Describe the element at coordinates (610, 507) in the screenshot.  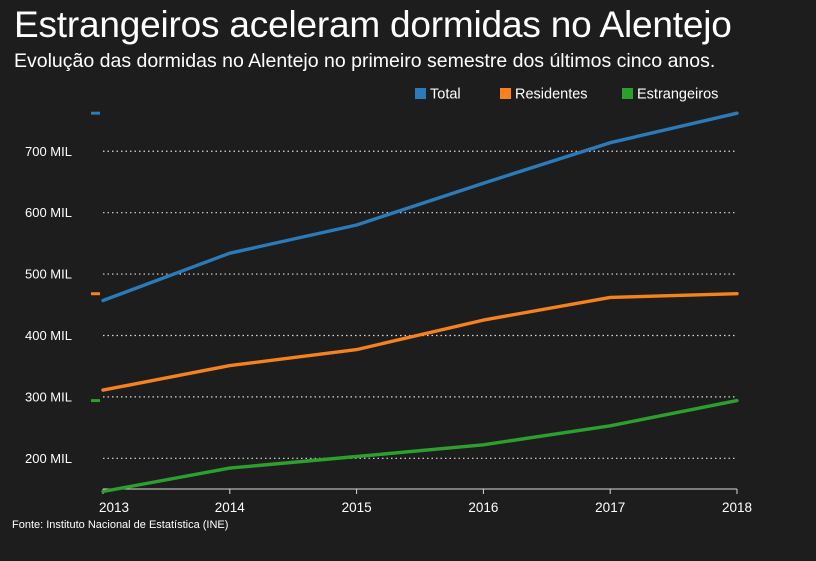
I see `x-tick-label: 2017` at that location.